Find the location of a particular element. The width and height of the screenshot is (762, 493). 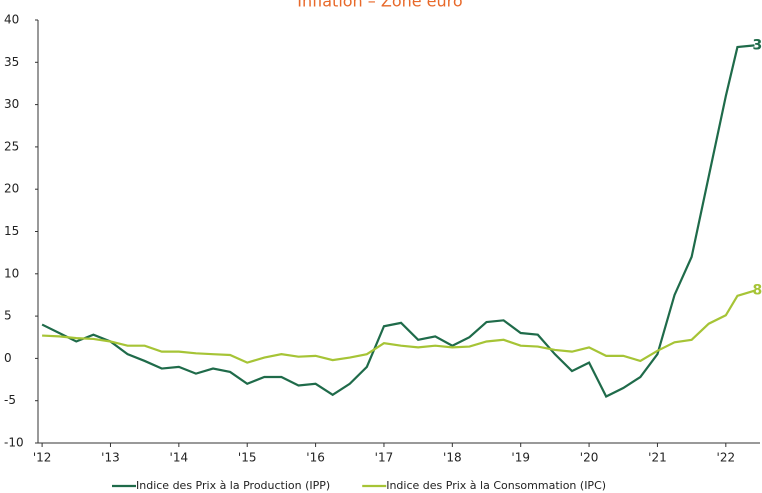

end-label: 37 is located at coordinates (757, 45).